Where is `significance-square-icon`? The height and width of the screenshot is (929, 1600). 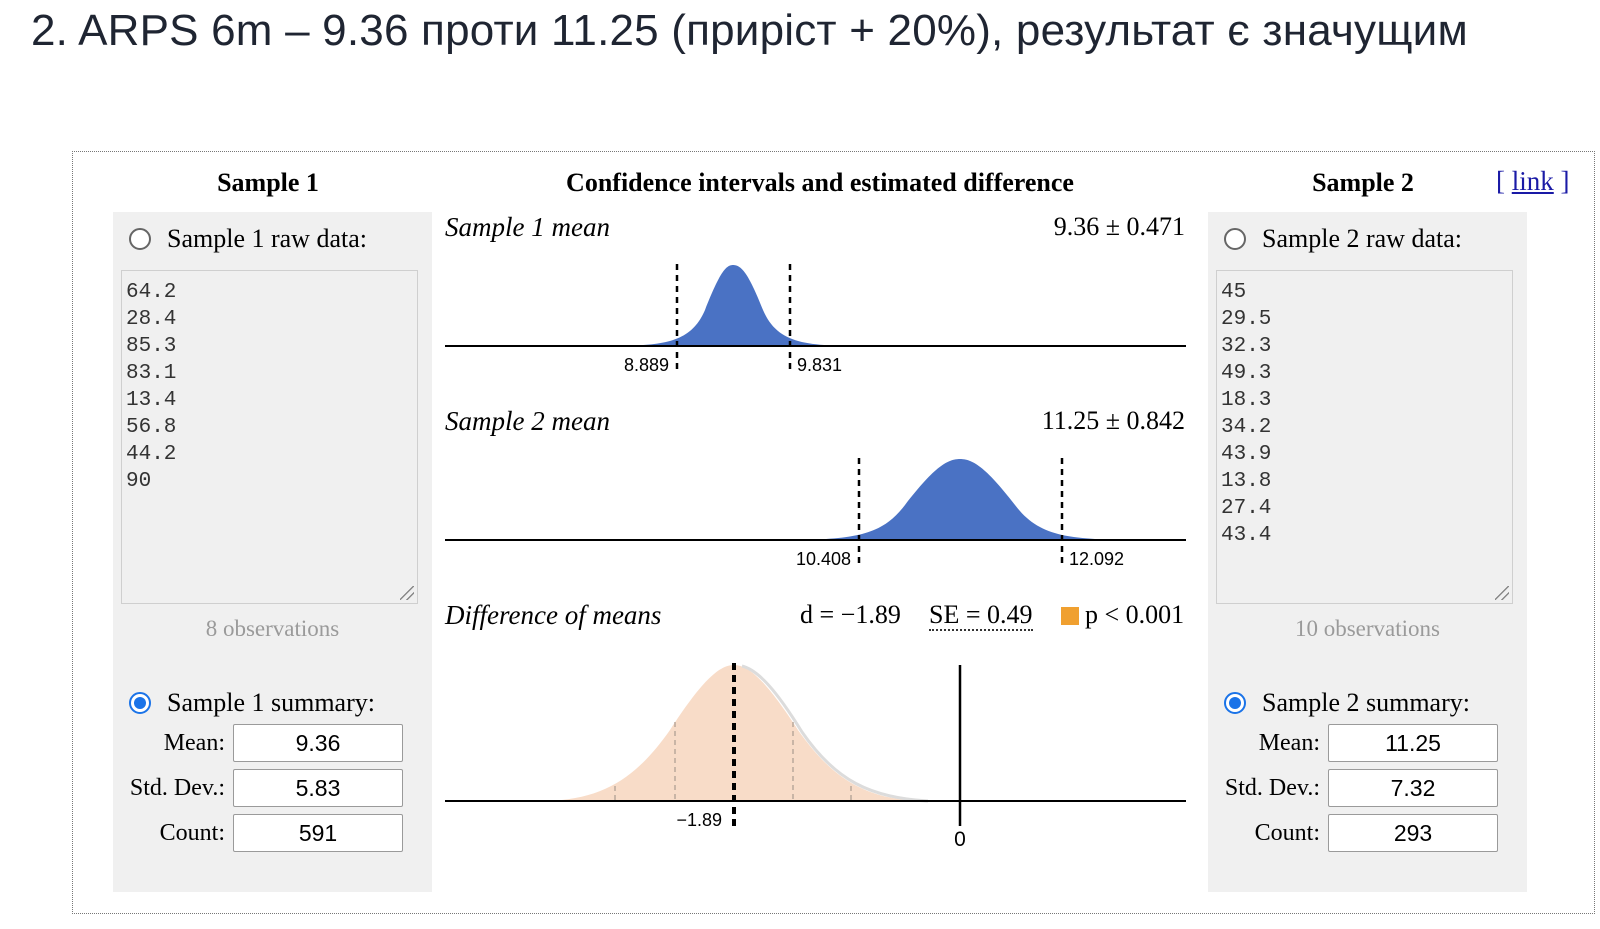
significance-square-icon is located at coordinates (1070, 616).